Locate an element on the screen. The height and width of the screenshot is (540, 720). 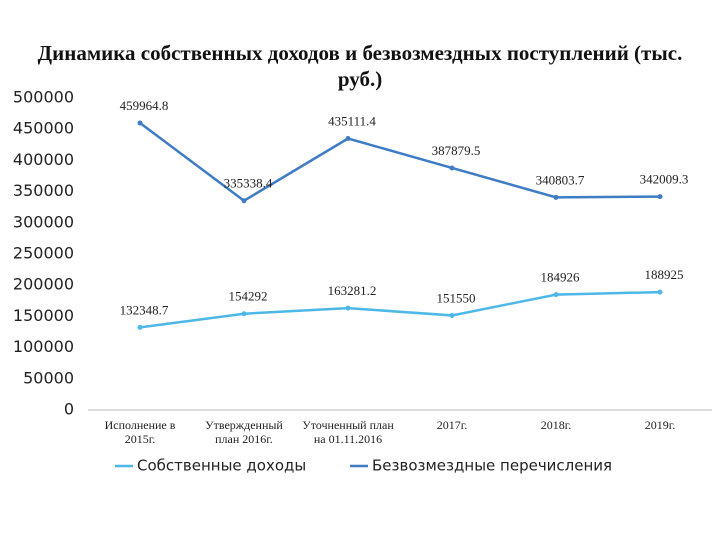
legend-label: Безвозмездные перечисления is located at coordinates (492, 466).